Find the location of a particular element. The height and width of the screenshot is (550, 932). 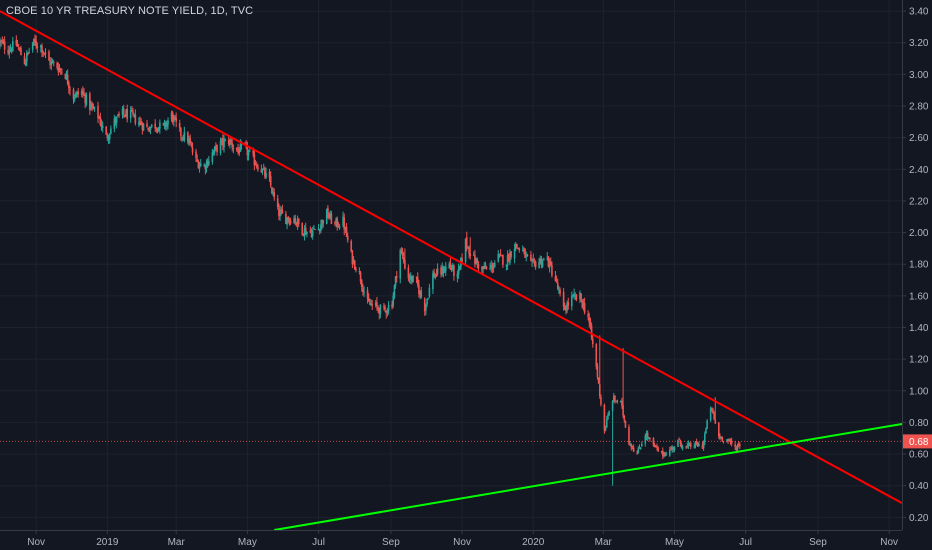

y-tick-label: 2.00 is located at coordinates (919, 233).